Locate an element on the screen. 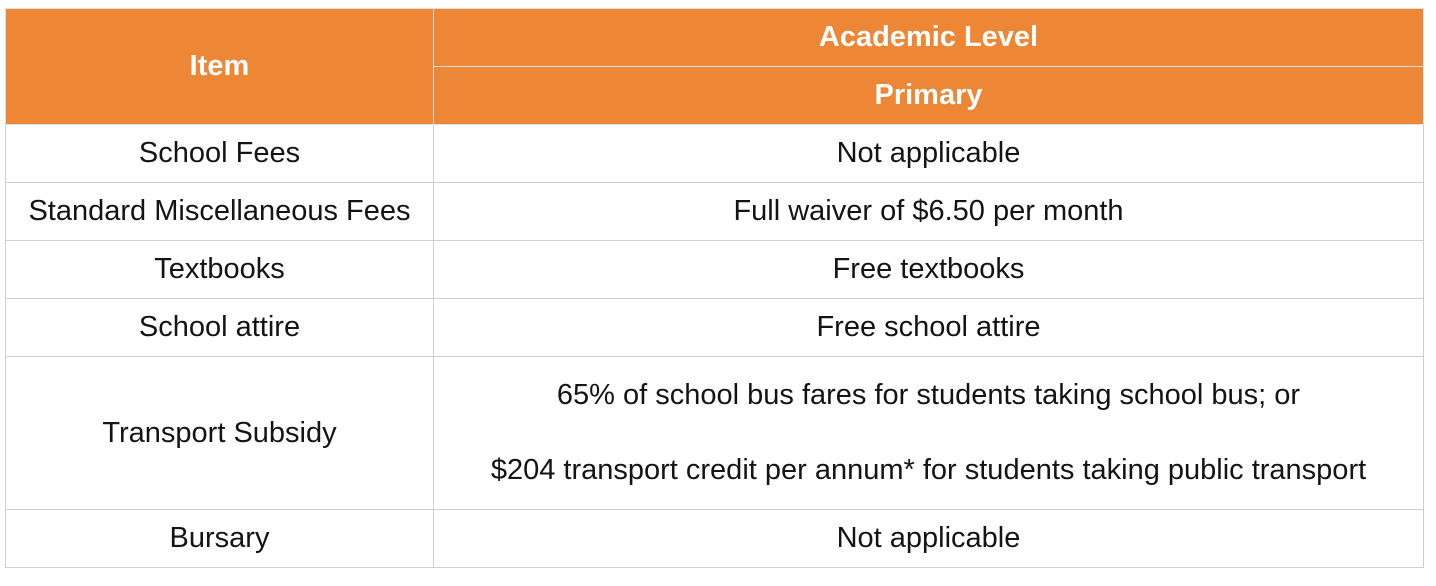  academic-level-header: Academic Level is located at coordinates (928, 37).